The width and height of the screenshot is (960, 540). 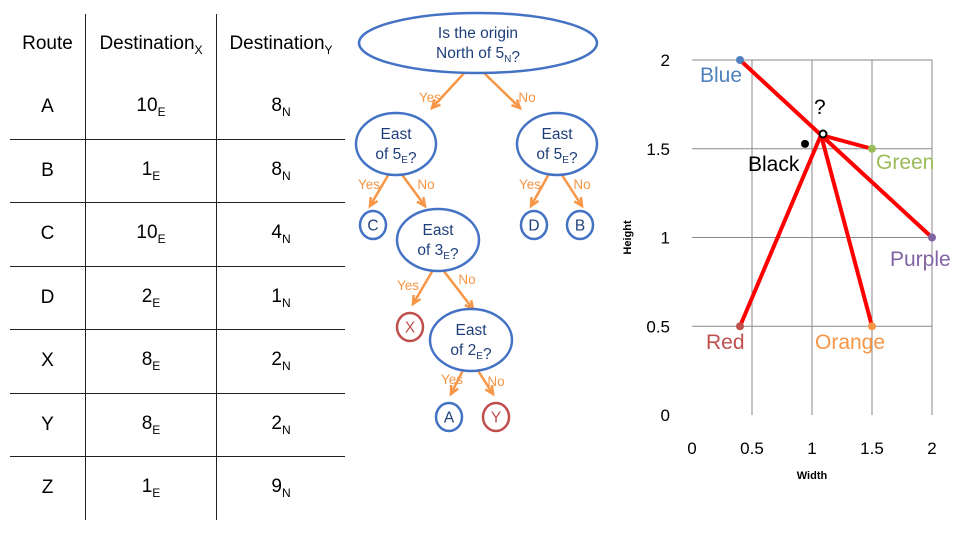 I want to click on neighbor-line-purple, so click(x=876, y=186).